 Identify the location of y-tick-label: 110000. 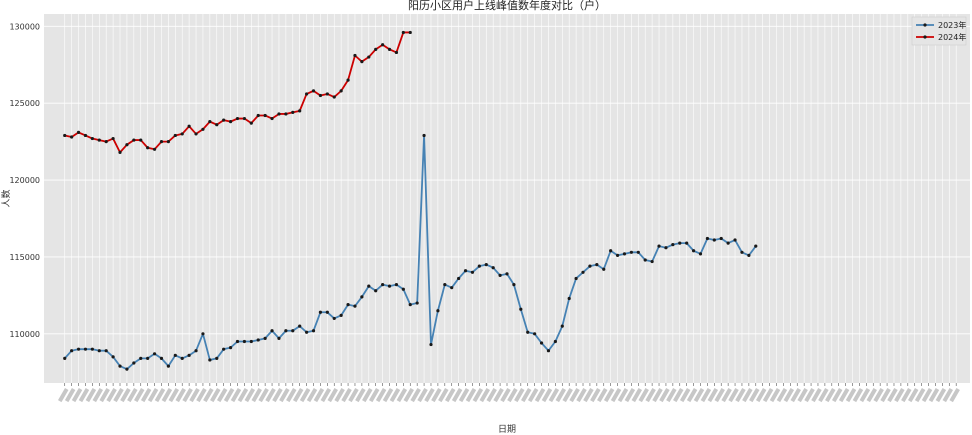
(24, 334).